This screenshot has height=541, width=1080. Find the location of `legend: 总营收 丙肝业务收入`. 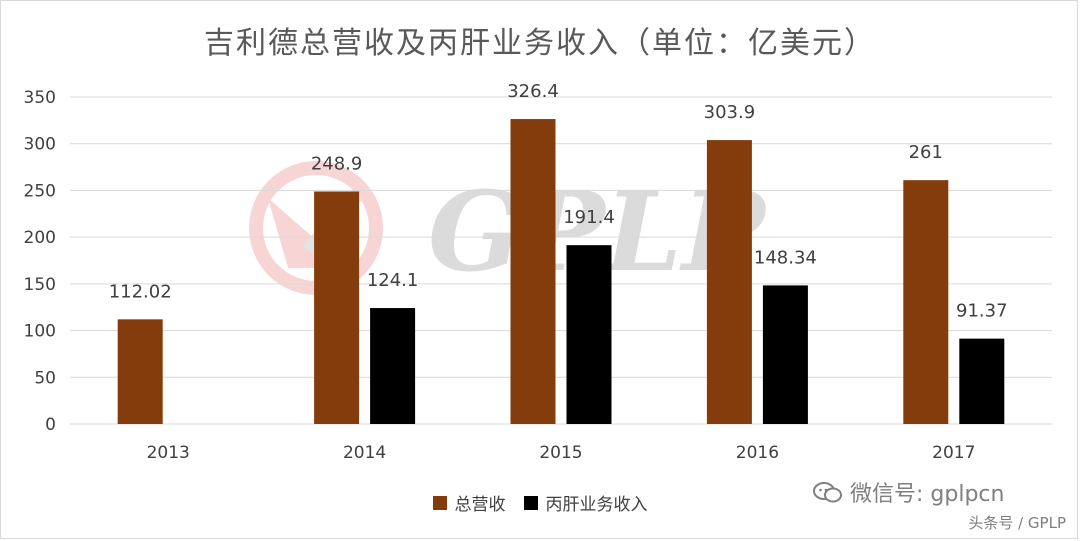

legend: 总营收 丙肝业务收入 is located at coordinates (540, 502).